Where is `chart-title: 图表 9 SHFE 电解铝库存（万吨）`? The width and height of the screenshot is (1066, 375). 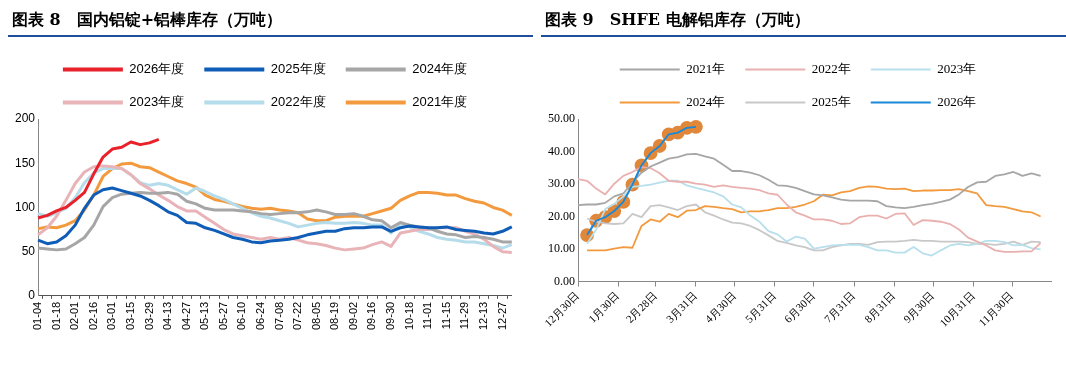
chart-title: 图表 9 SHFE 电解铝库存（万吨） is located at coordinates (803, 22).